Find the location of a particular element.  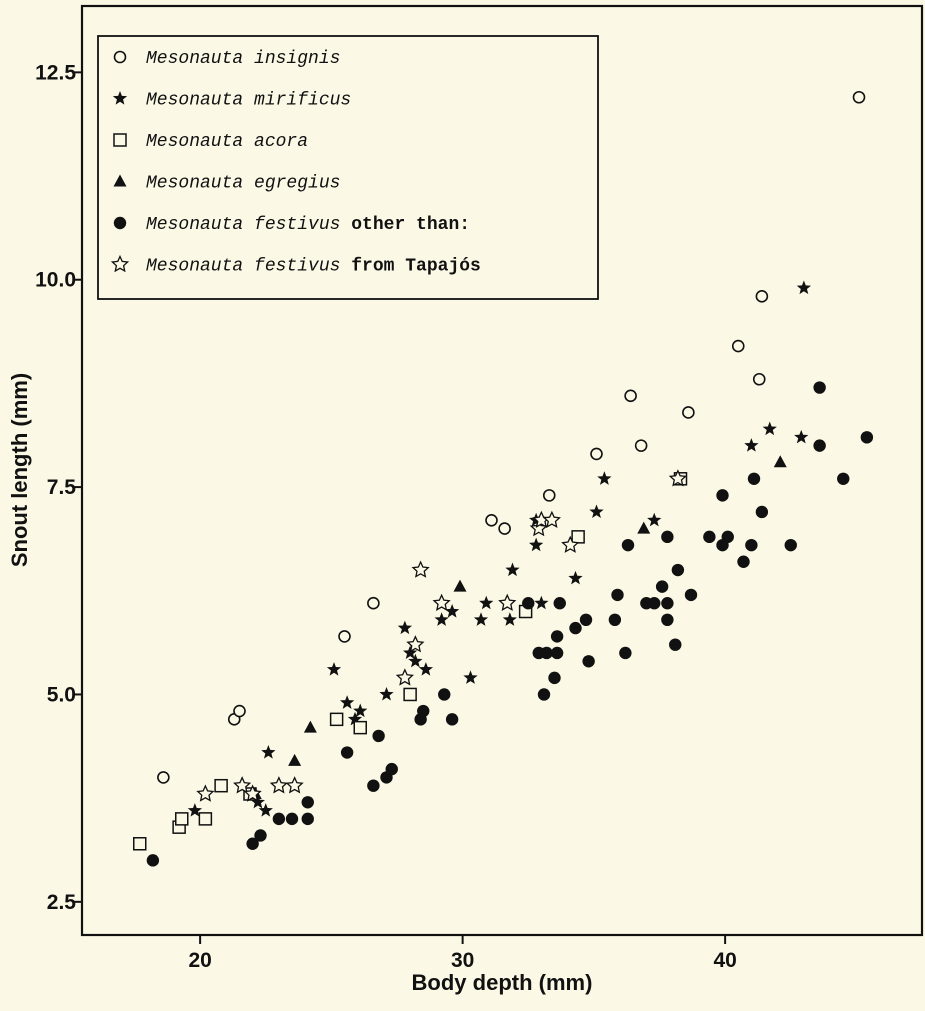

y-tick-label: 12.5 is located at coordinates (55, 72).